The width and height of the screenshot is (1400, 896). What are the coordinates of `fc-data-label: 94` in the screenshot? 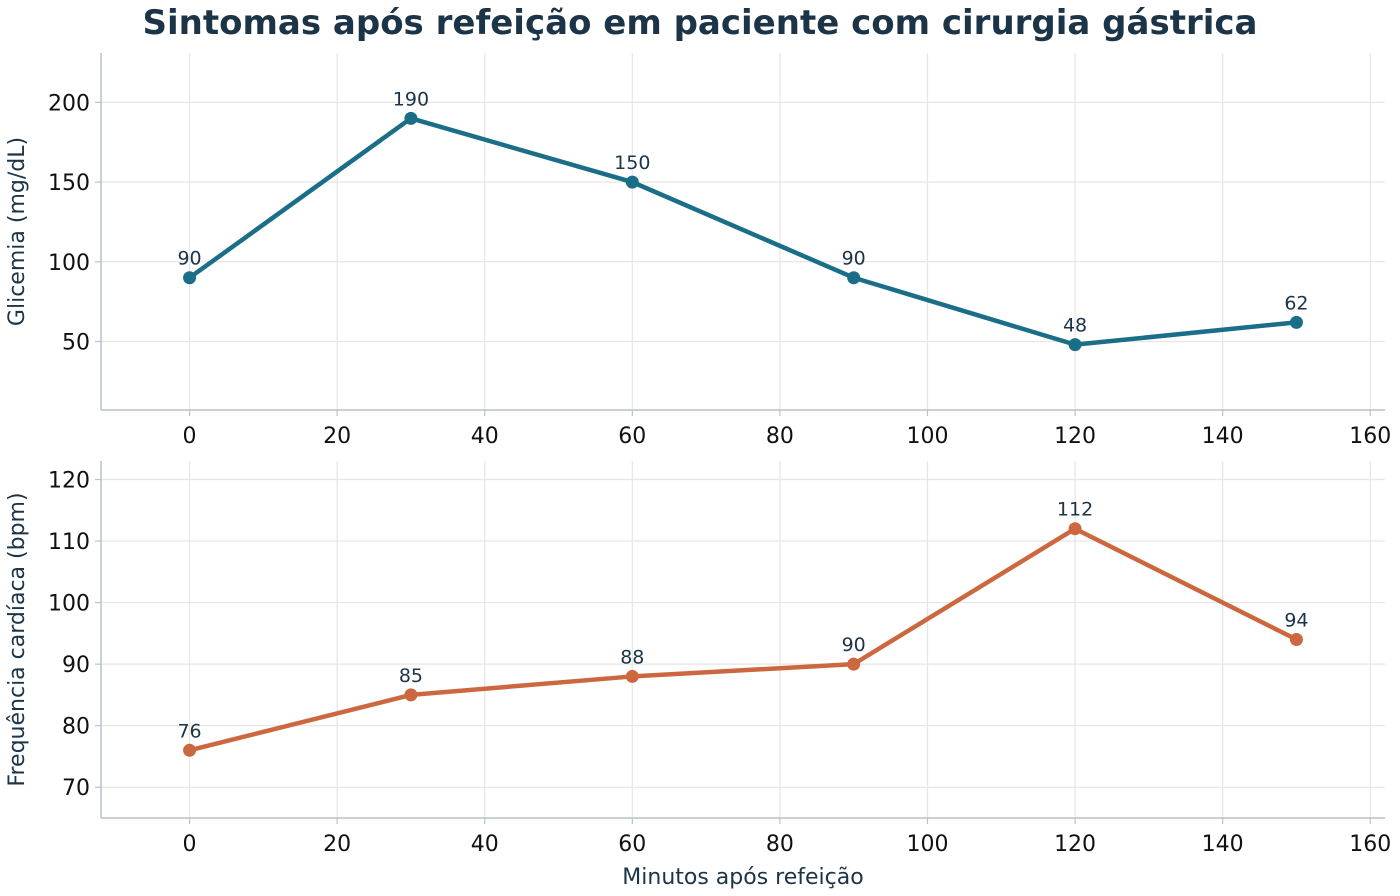 It's located at (1296, 621).